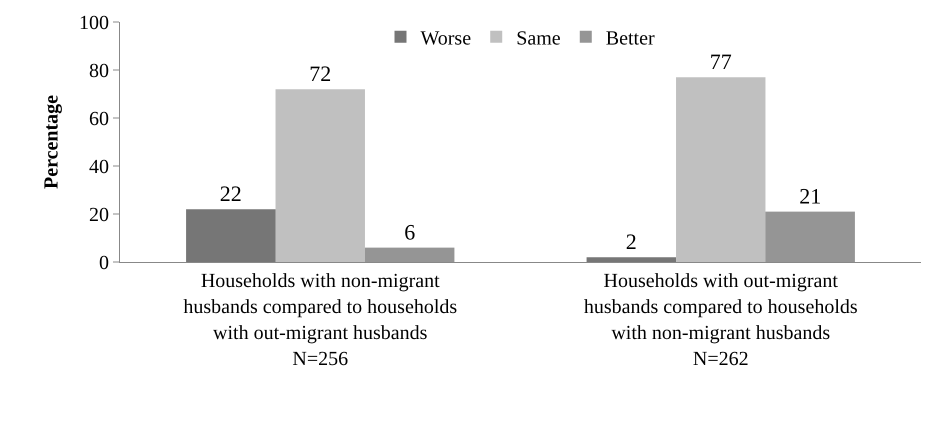  What do you see at coordinates (320, 73) in the screenshot?
I see `data-label: 72` at bounding box center [320, 73].